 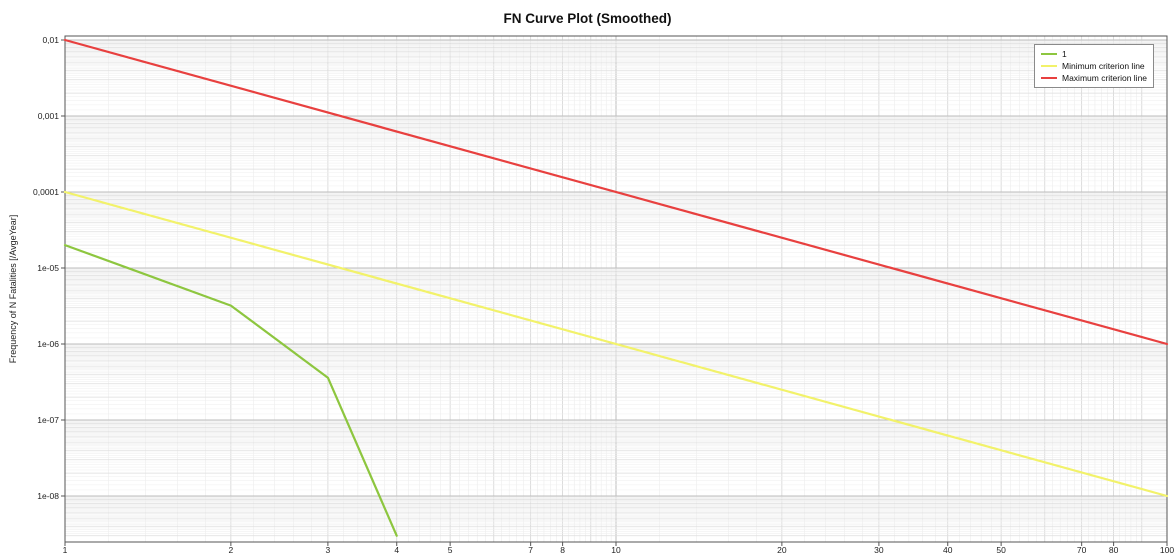 What do you see at coordinates (1094, 54) in the screenshot?
I see `legend-entry-1: 1` at bounding box center [1094, 54].